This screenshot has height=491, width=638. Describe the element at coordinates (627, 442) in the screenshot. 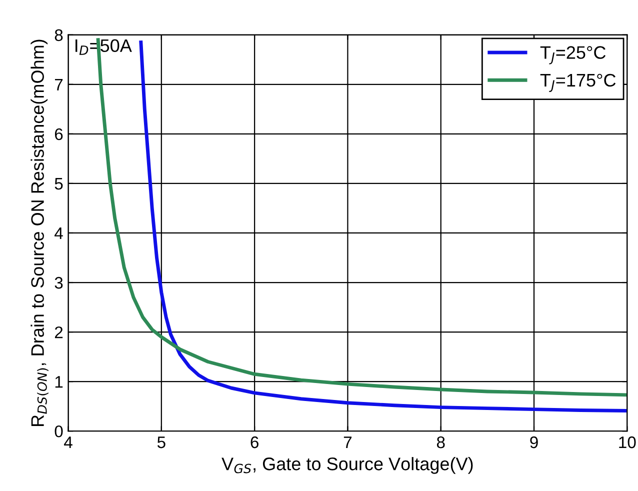

I see `x-tick-label: 10` at that location.